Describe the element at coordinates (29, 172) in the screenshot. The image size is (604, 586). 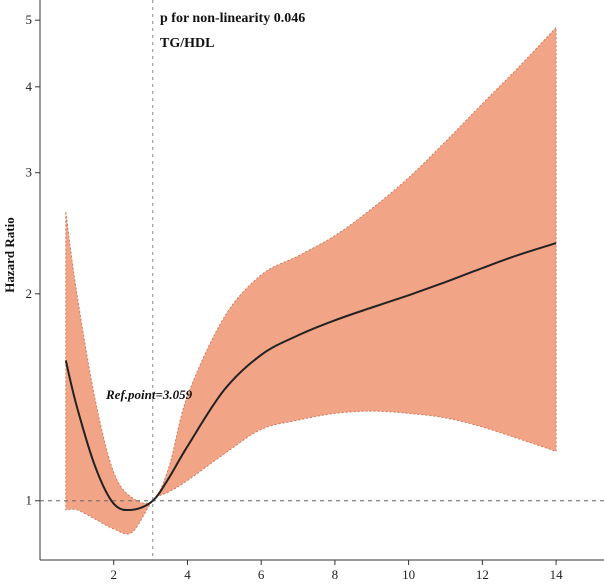
I see `y-tick-label: 3` at that location.